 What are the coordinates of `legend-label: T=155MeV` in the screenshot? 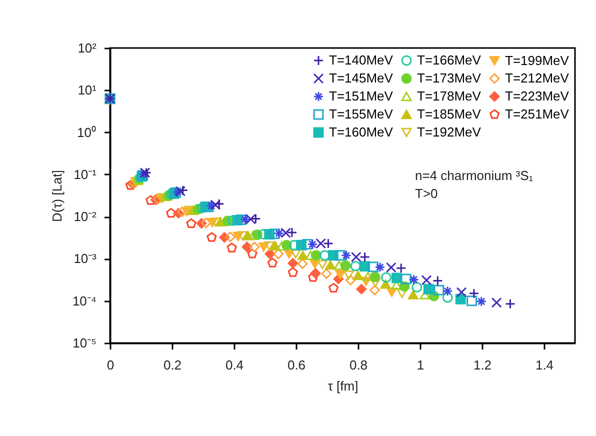 It's located at (361, 114).